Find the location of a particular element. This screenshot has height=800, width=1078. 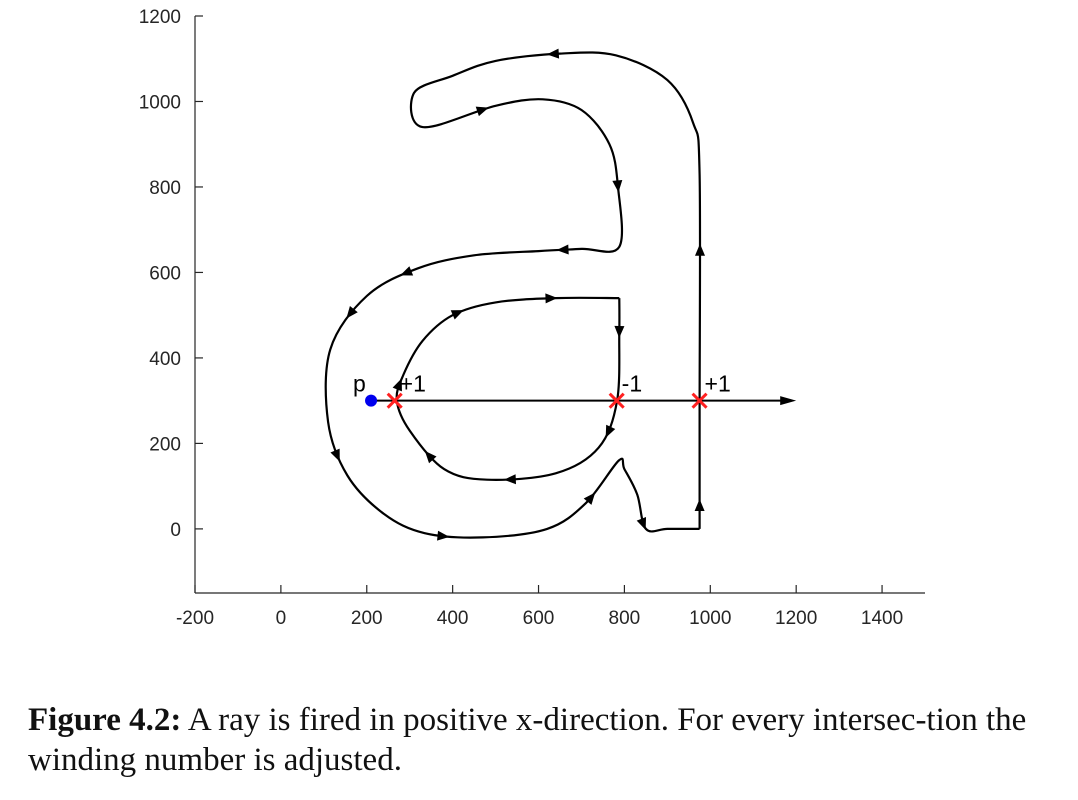

y-tick-label: 400 is located at coordinates (165, 359).